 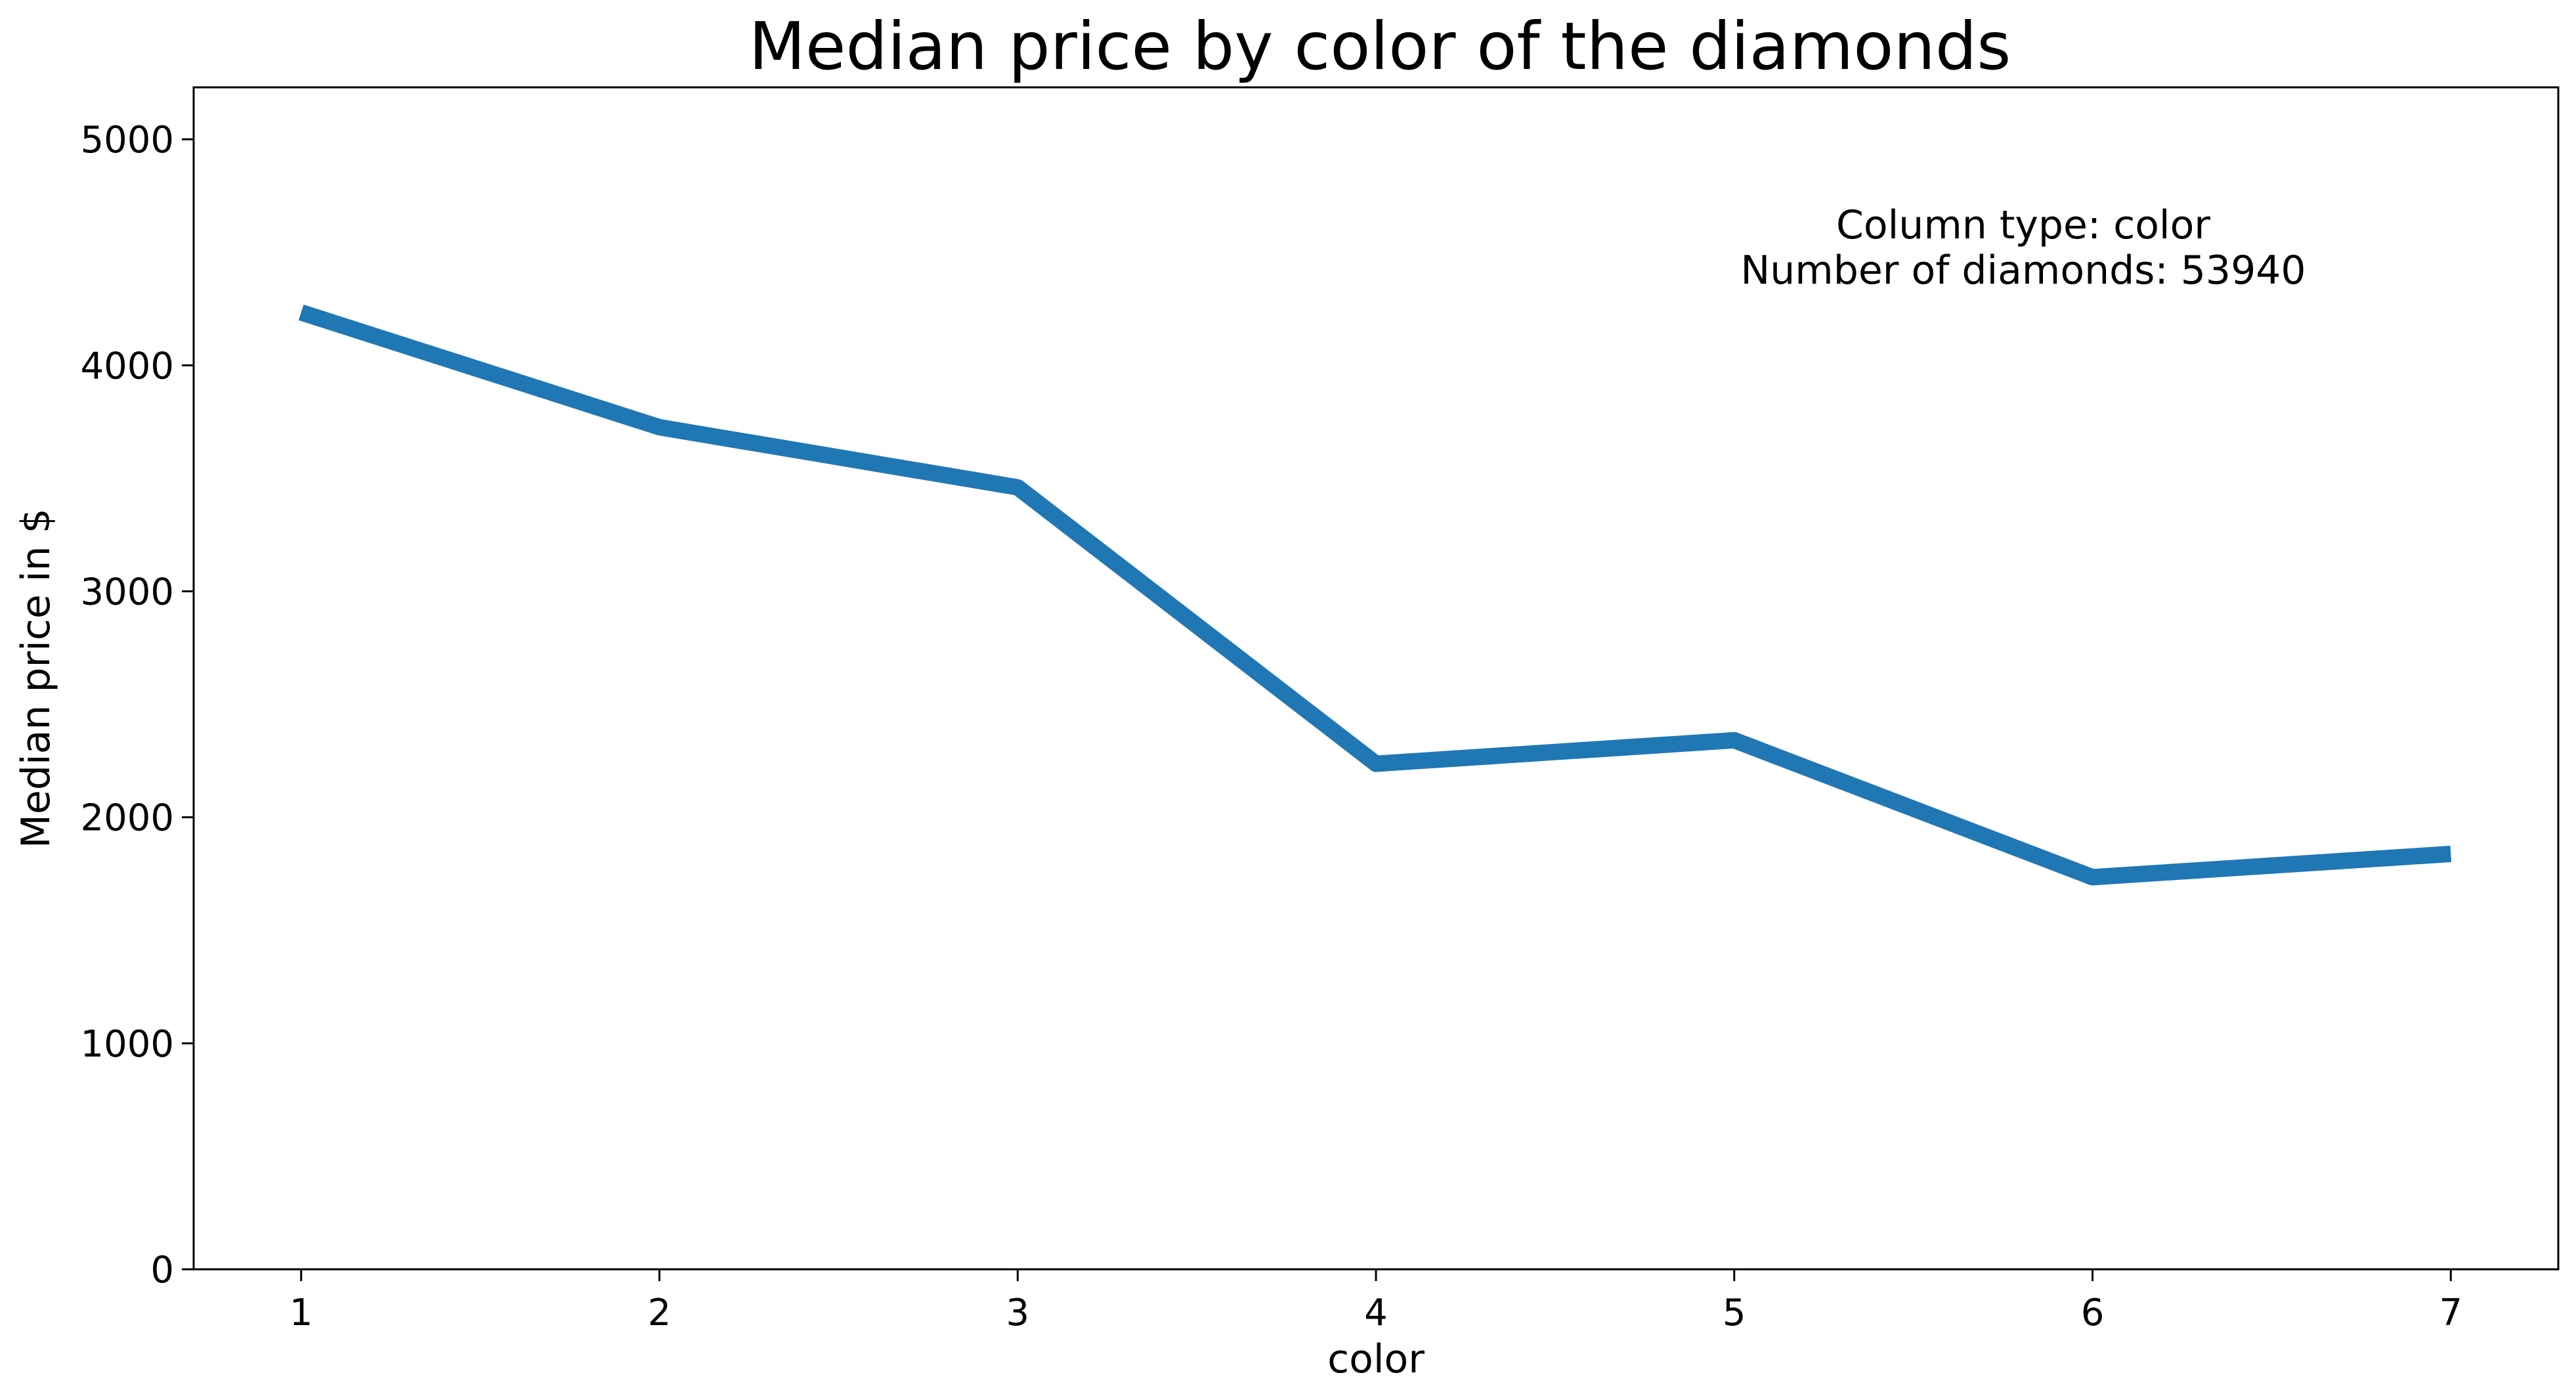 What do you see at coordinates (162, 1270) in the screenshot?
I see `y-tick-label-0: 0` at bounding box center [162, 1270].